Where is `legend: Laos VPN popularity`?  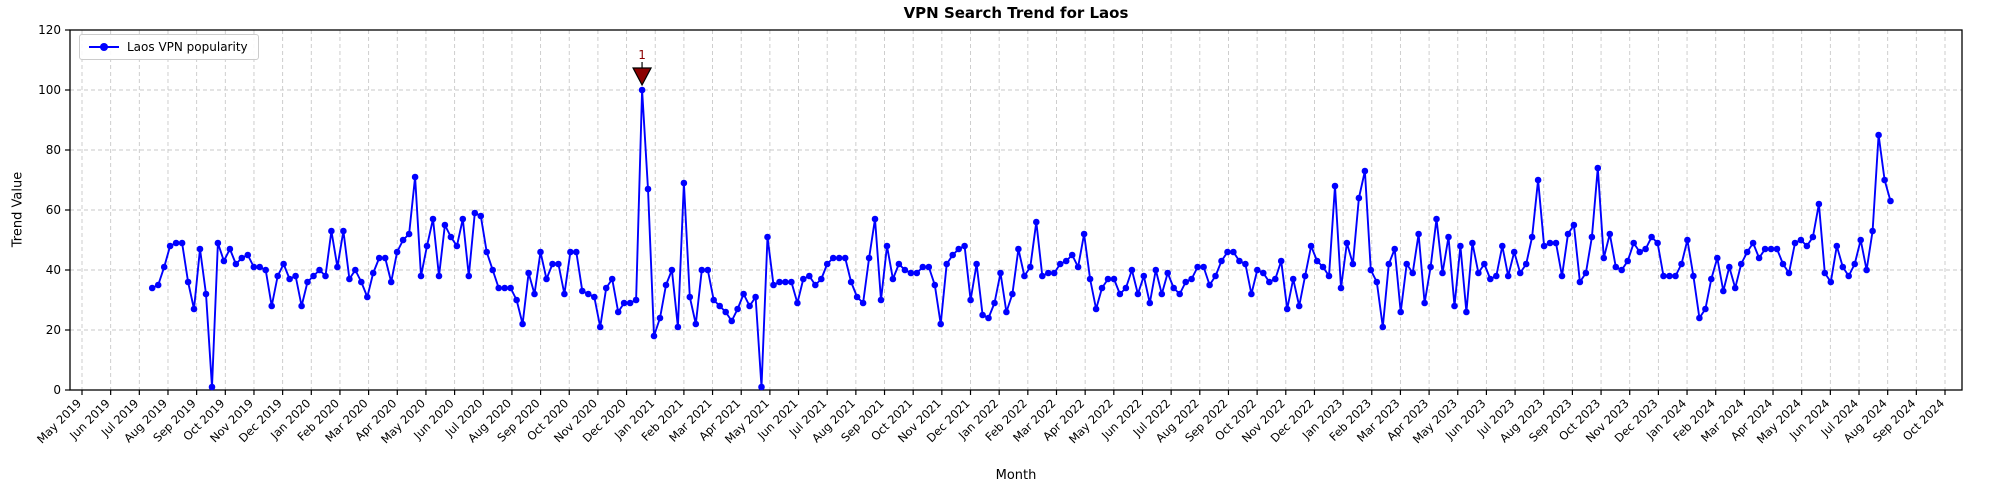 legend: Laos VPN popularity is located at coordinates (169, 47).